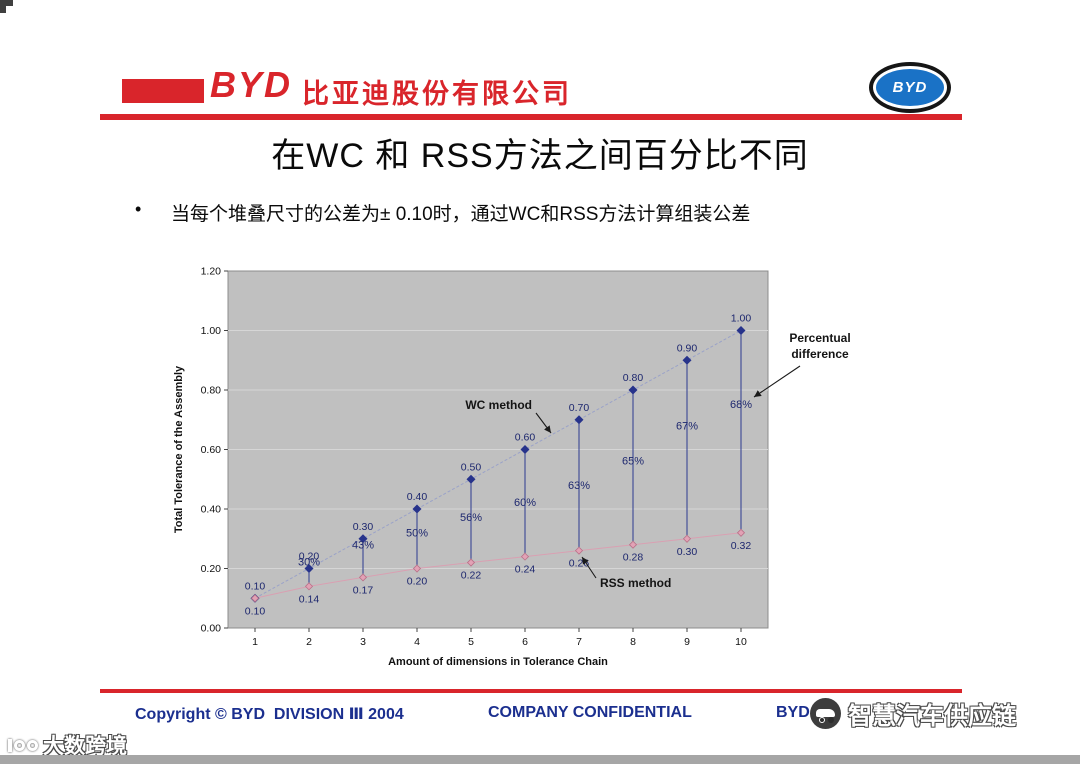 The image size is (1080, 764). Describe the element at coordinates (269, 714) in the screenshot. I see `footer-copyright: Copyright © BYD DIVISION Ⅲ 2004` at that location.